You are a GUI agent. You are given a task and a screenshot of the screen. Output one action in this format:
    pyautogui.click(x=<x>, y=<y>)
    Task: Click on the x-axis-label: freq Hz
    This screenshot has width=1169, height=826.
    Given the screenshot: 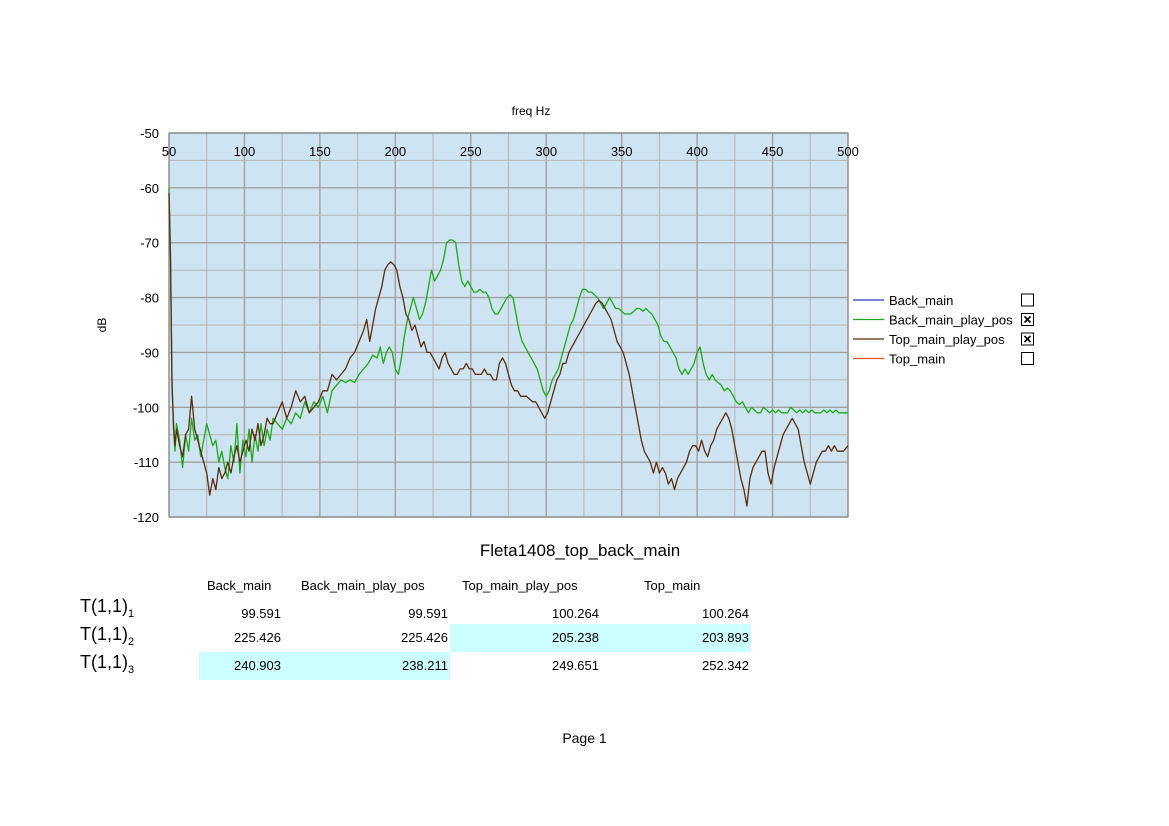 What is the action you would take?
    pyautogui.click(x=531, y=111)
    